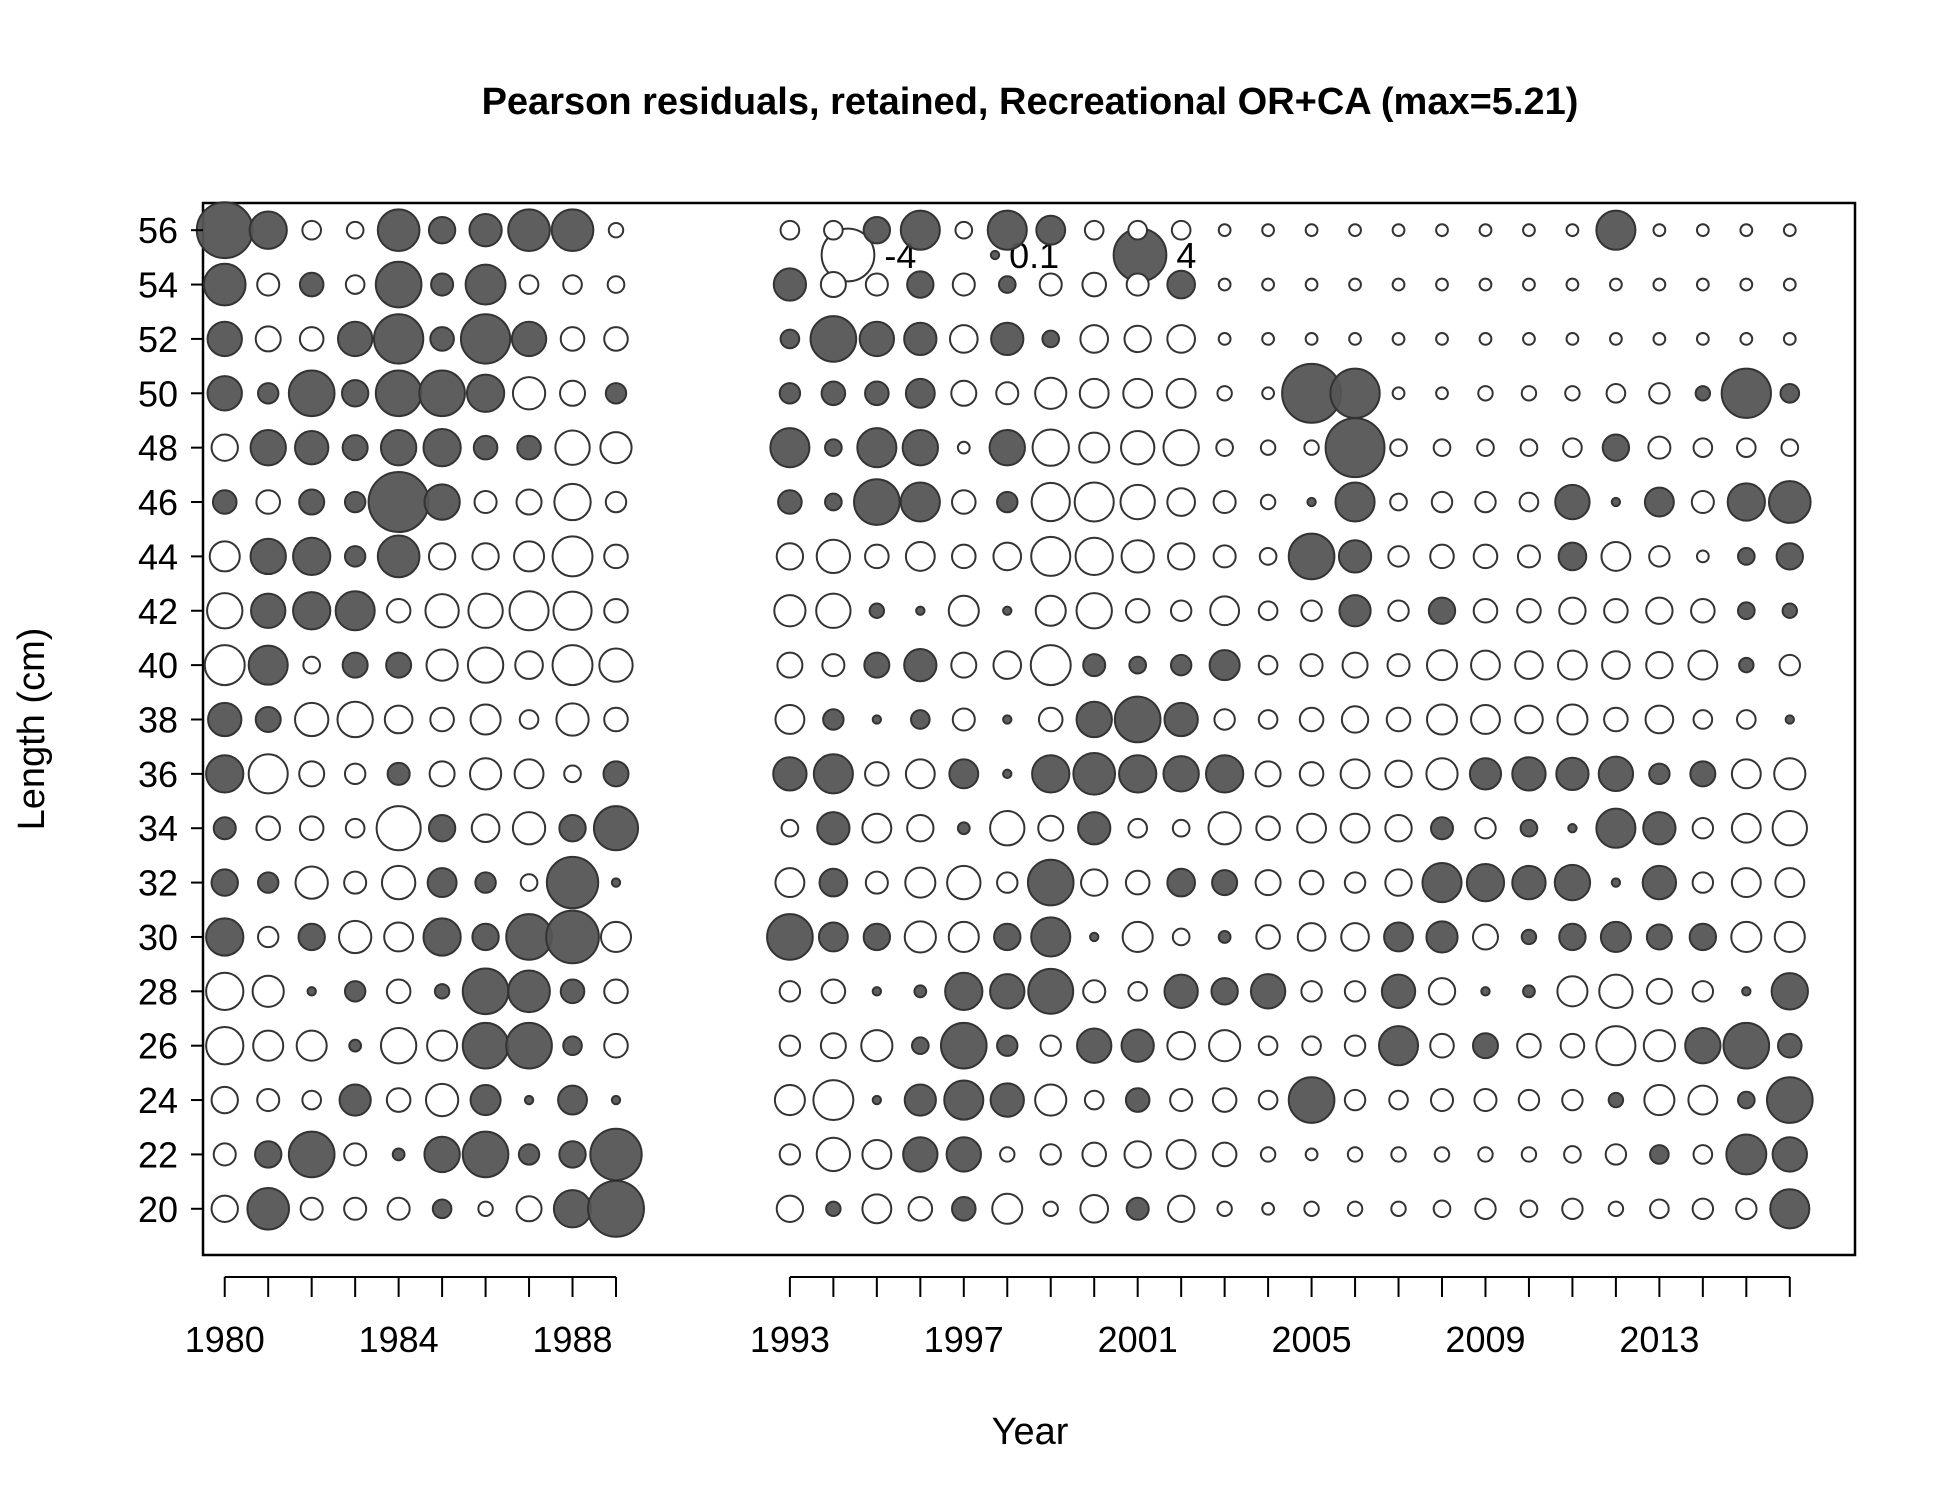 The height and width of the screenshot is (1500, 1950). I want to click on y-tick-label: 50, so click(158, 393).